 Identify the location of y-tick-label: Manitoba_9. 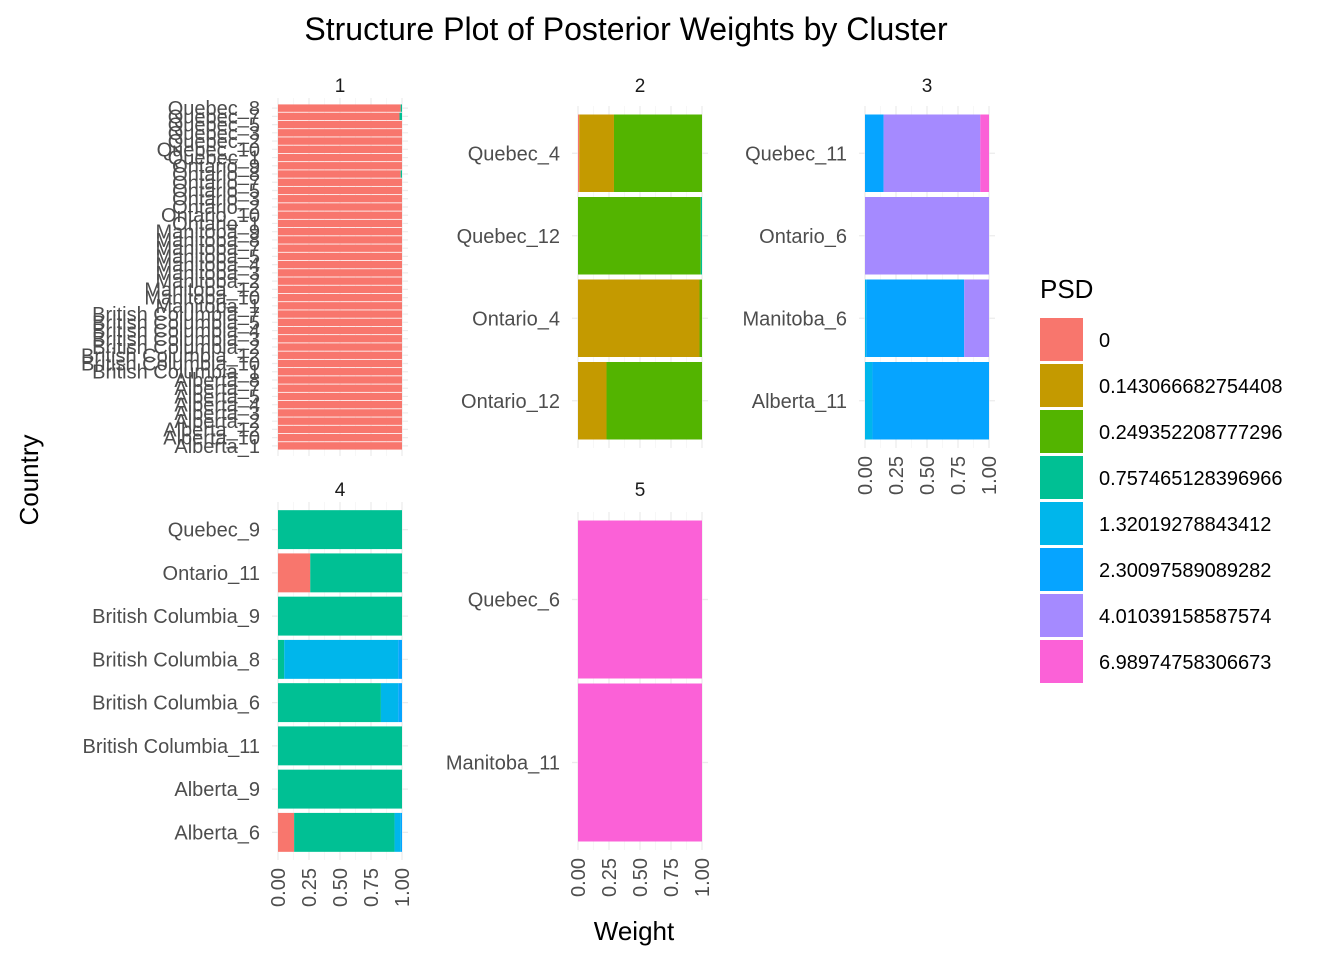
(207, 233).